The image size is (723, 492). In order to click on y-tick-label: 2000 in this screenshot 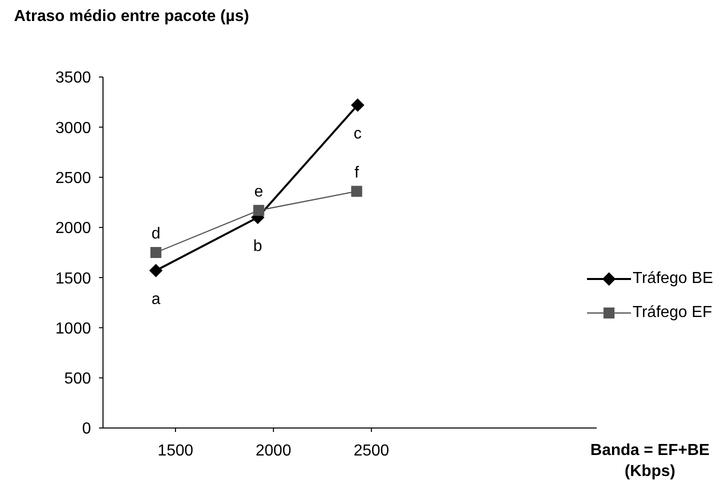, I will do `click(73, 229)`.